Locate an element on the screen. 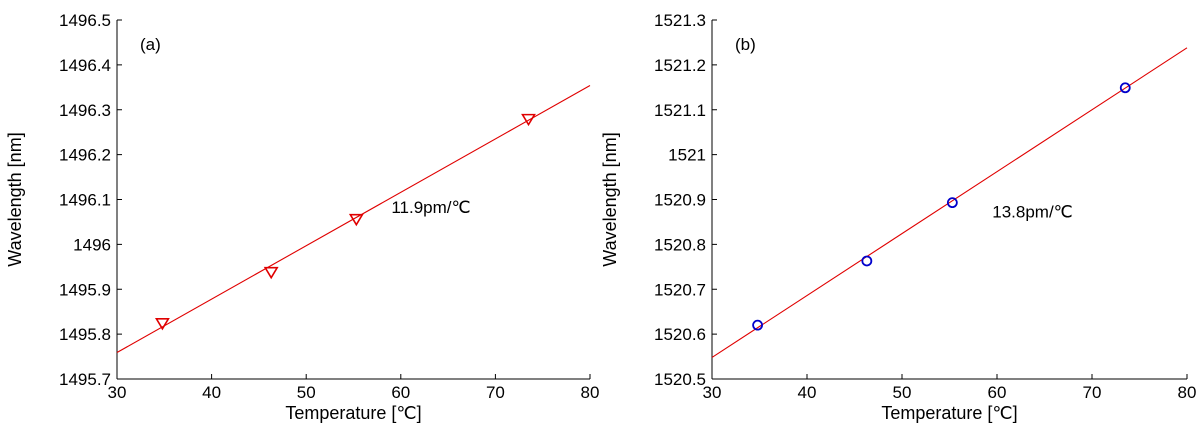 This screenshot has width=1204, height=428. panel-label: (b) is located at coordinates (745, 44).